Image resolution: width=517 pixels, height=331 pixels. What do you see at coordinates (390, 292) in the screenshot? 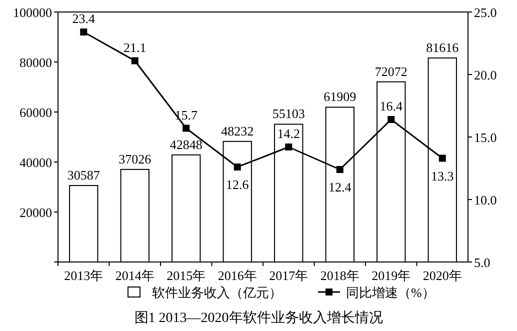
I see `legend-label: 同比增速（%）` at bounding box center [390, 292].